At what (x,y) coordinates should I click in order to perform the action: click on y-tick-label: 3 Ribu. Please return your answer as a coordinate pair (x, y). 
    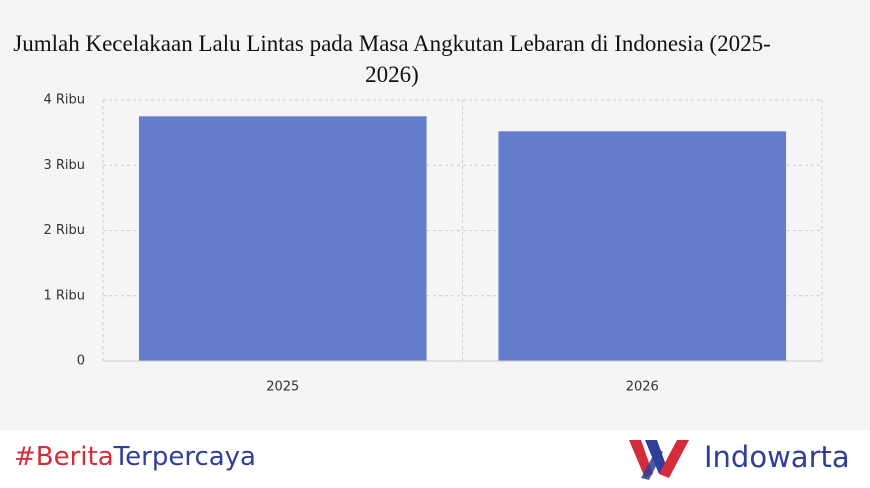
    Looking at the image, I should click on (64, 165).